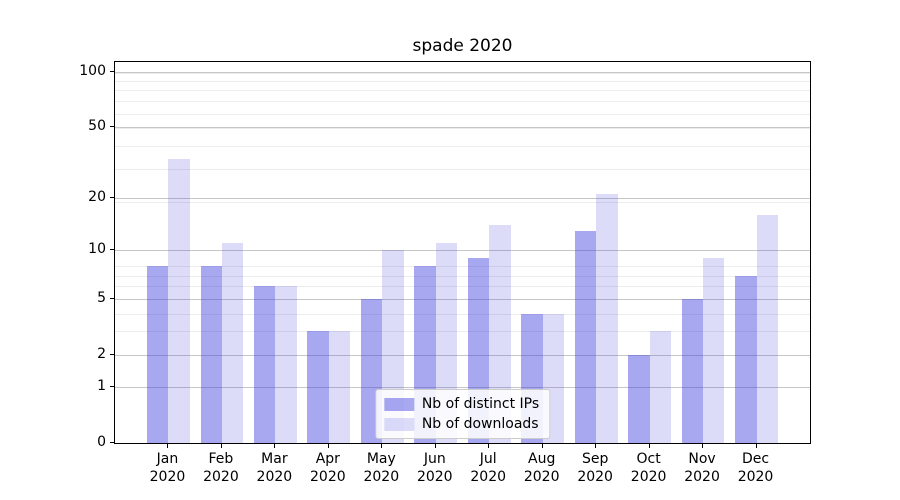 This screenshot has width=900, height=500. Describe the element at coordinates (101, 353) in the screenshot. I see `y-tick-label: 2` at that location.